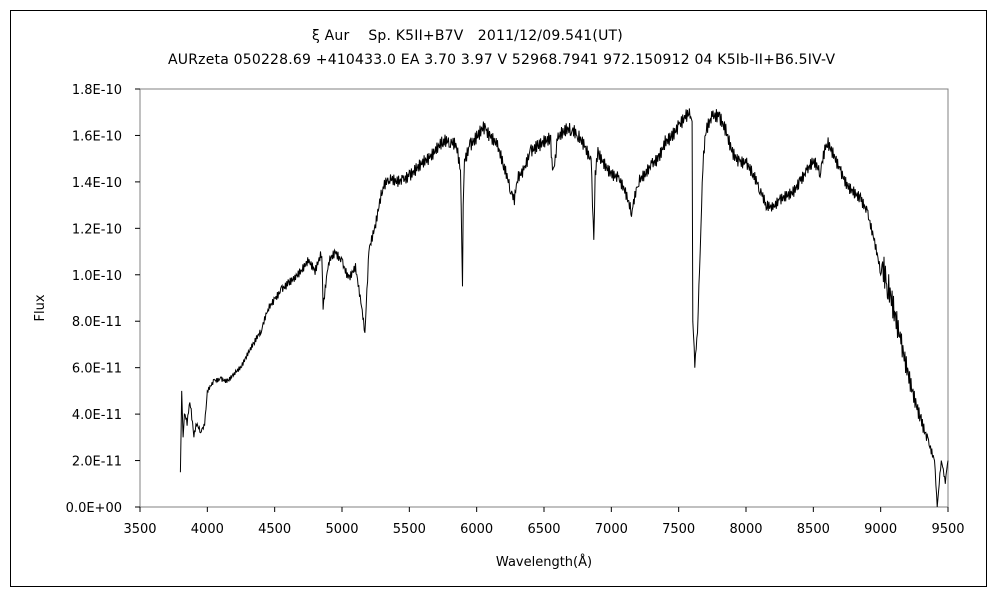  I want to click on y-axis-label: Flux, so click(40, 307).